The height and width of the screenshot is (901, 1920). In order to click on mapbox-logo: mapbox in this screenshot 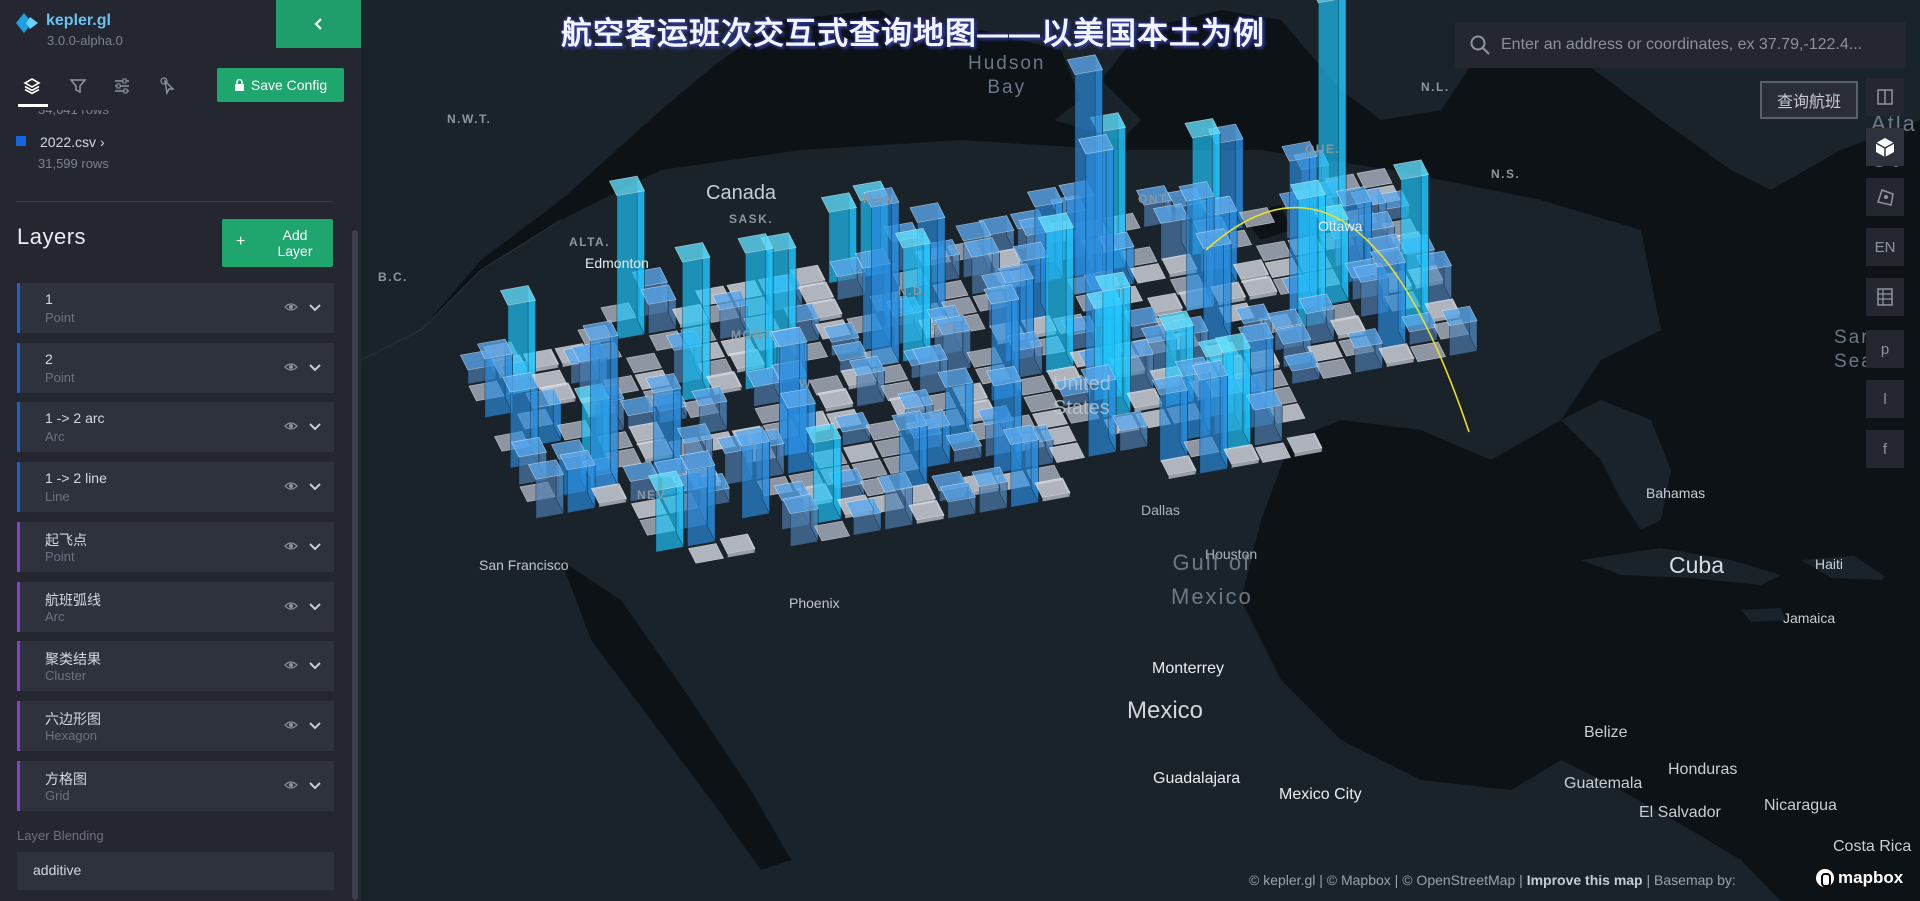, I will do `click(1859, 878)`.